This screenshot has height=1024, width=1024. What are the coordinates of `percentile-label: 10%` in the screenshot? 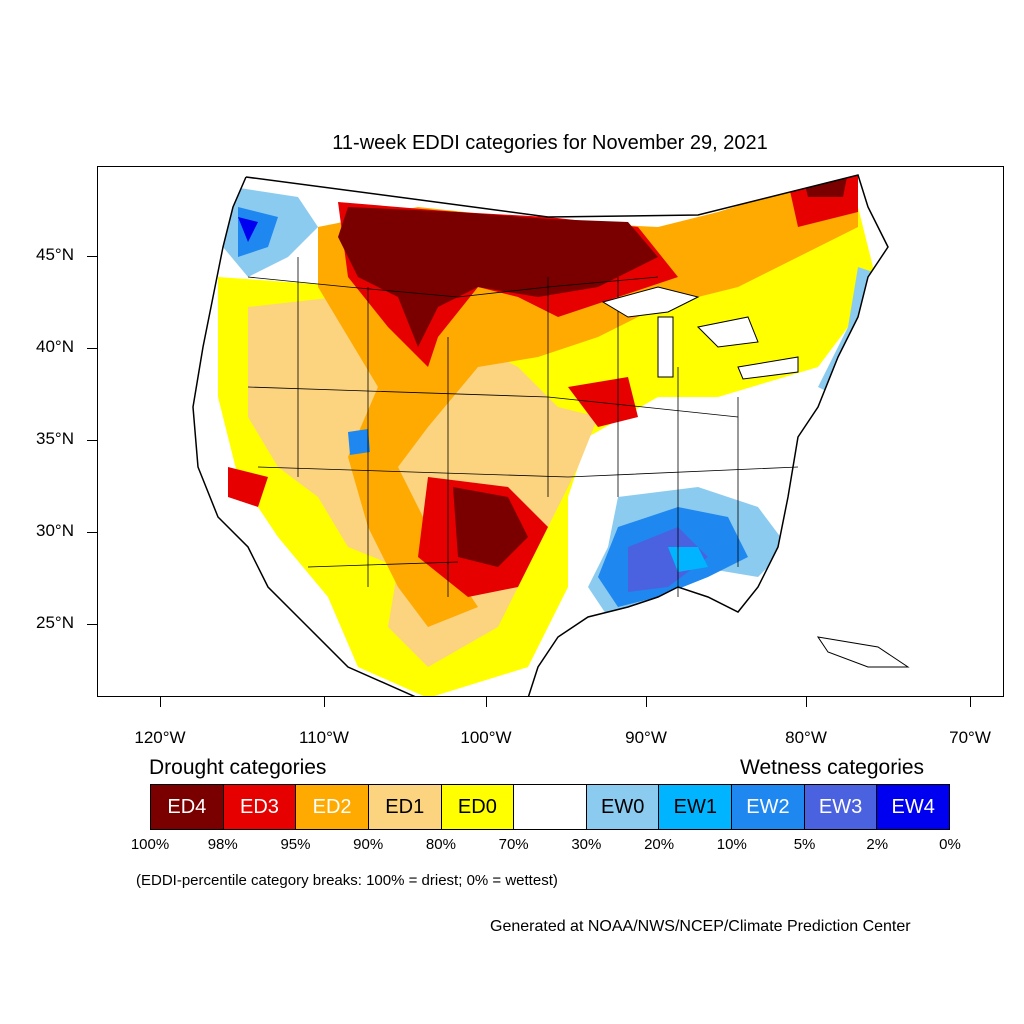 It's located at (731, 844).